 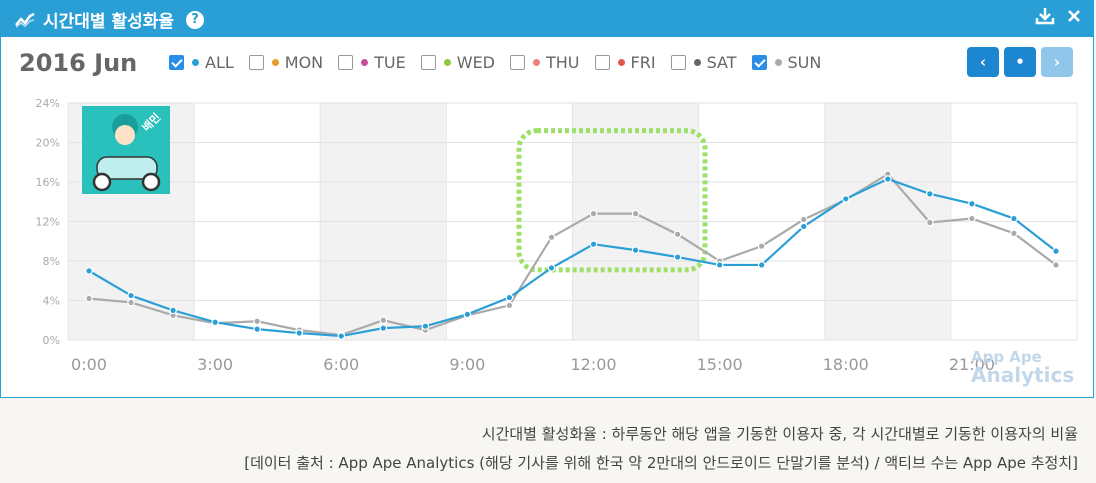 What do you see at coordinates (1074, 16) in the screenshot?
I see `close-icon` at bounding box center [1074, 16].